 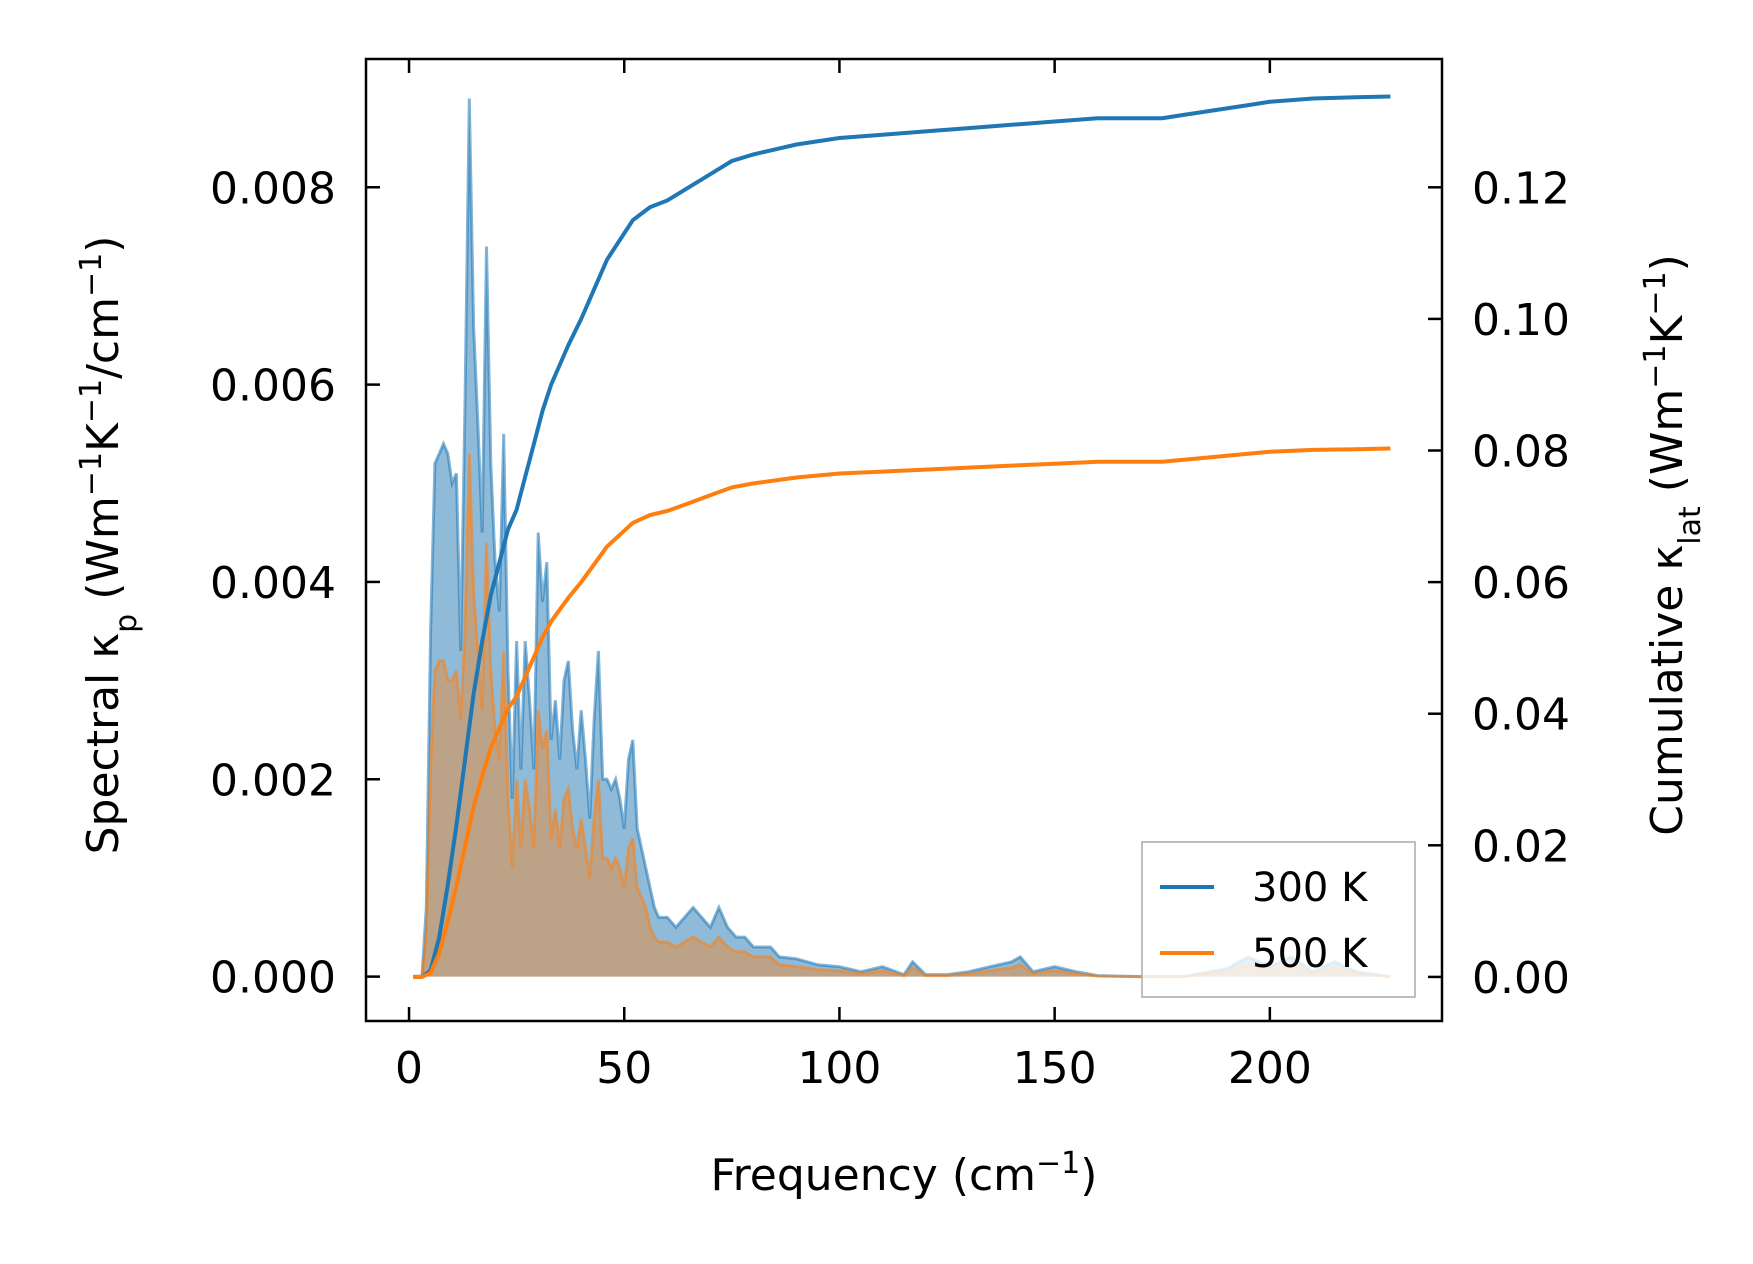 What do you see at coordinates (1667, 448) in the screenshot?
I see `right-y-axis-label-unit-a: (Wm` at bounding box center [1667, 448].